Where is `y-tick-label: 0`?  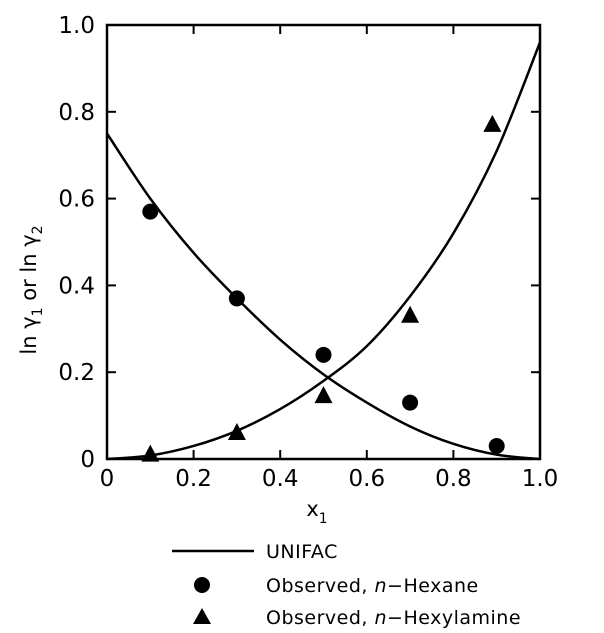
y-tick-label: 0 is located at coordinates (87, 460).